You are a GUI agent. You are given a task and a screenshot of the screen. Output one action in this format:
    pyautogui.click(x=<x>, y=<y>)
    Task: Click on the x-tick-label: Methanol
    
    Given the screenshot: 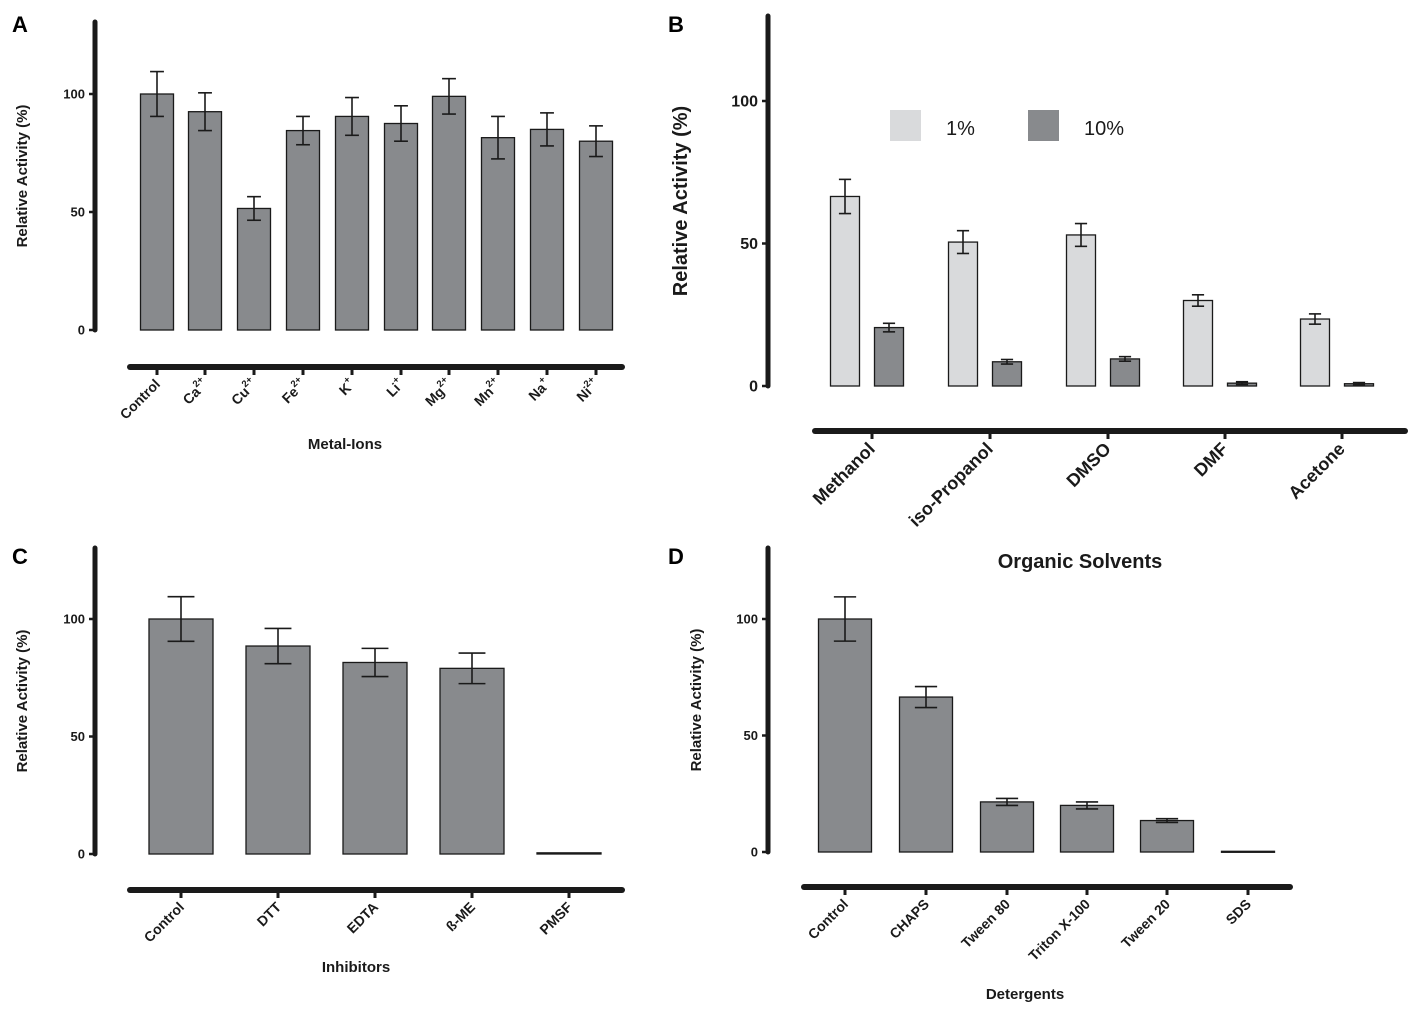 What is the action you would take?
    pyautogui.click(x=844, y=474)
    